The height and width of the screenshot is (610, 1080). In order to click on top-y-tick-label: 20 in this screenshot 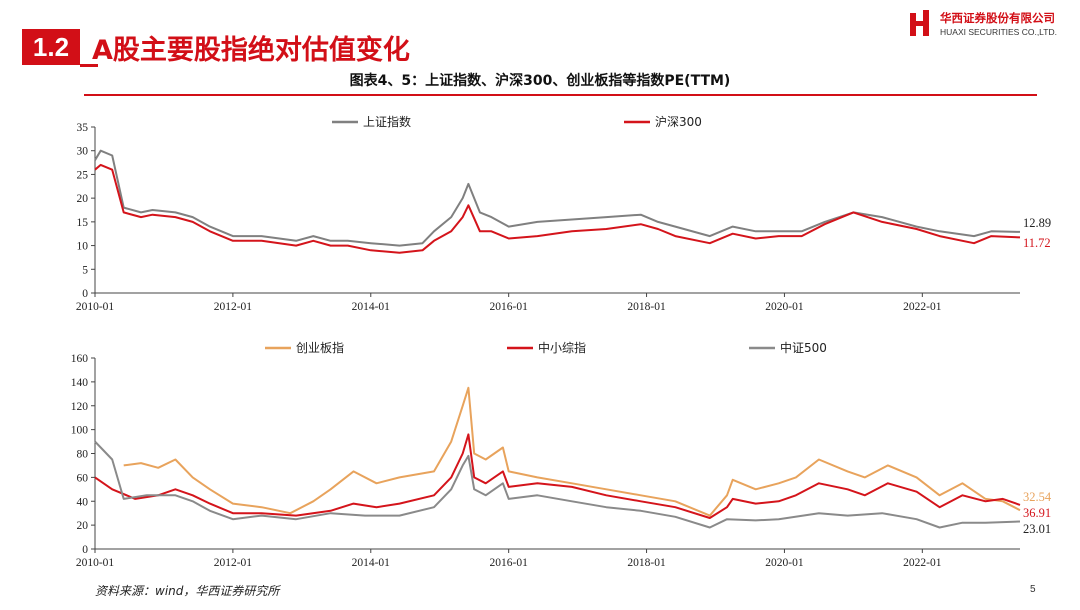, I will do `click(83, 199)`.